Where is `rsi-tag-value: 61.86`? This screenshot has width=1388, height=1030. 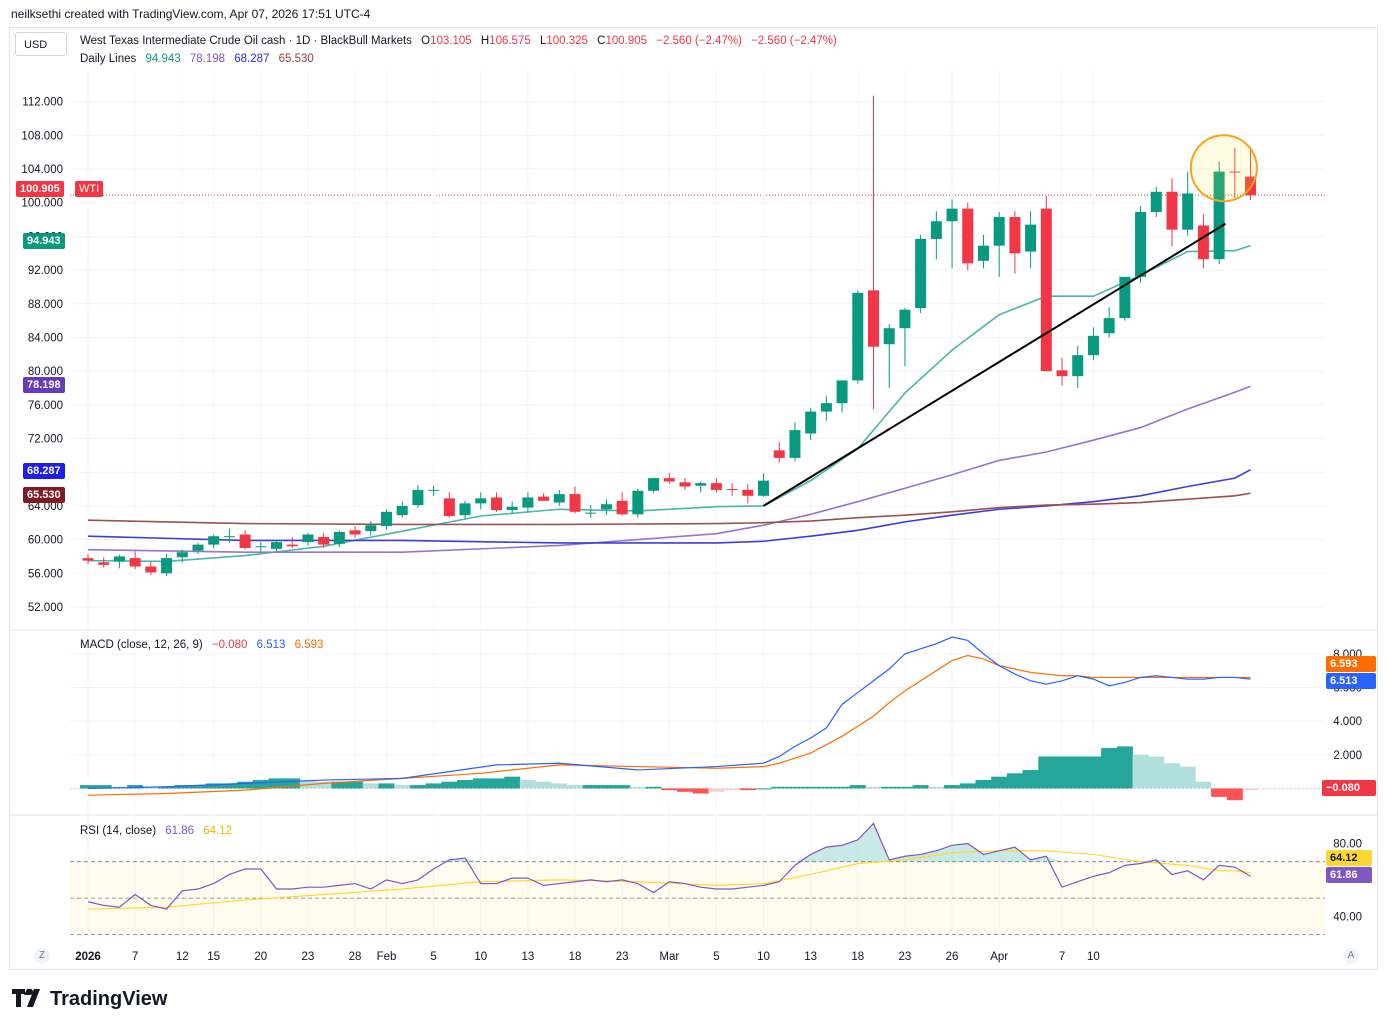
rsi-tag-value: 61.86 is located at coordinates (1344, 875).